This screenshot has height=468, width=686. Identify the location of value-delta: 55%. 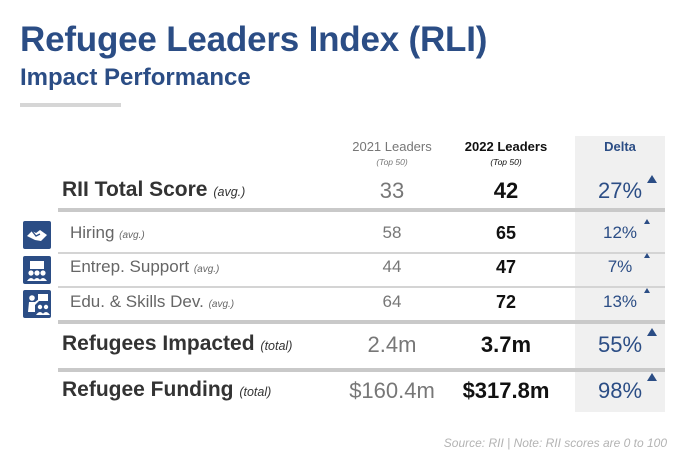
(620, 344).